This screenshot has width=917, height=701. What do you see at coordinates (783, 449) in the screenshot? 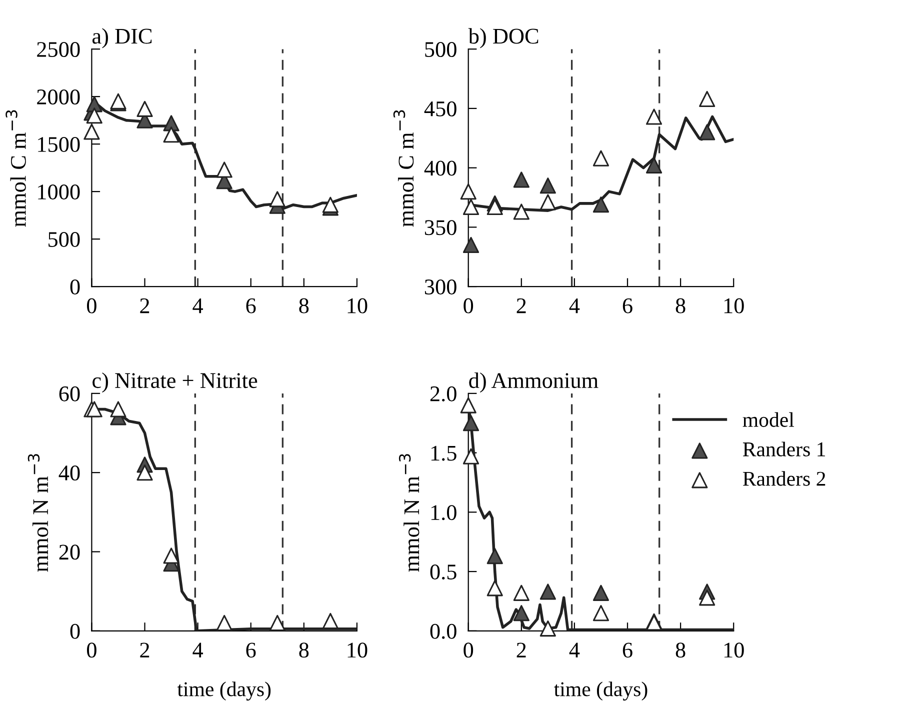
I see `legend-label: Randers 1` at bounding box center [783, 449].